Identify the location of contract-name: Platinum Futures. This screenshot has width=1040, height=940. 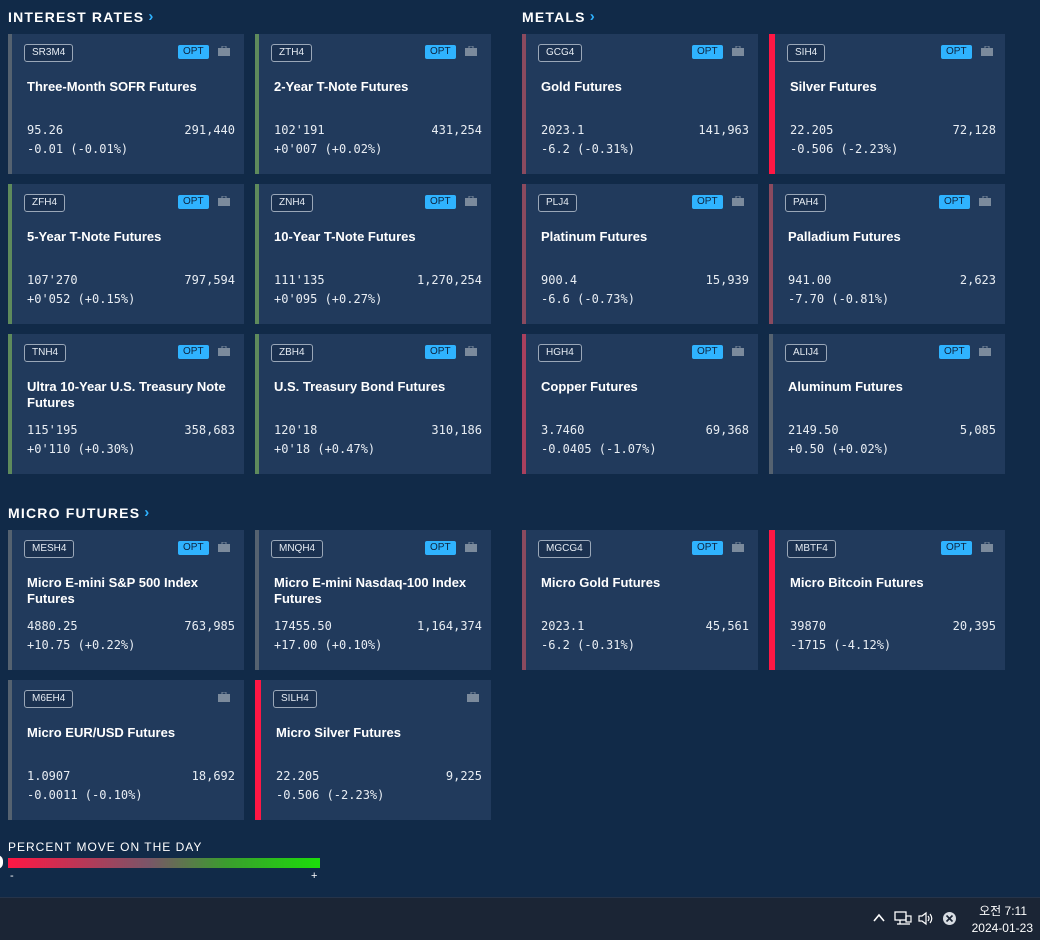
(594, 236).